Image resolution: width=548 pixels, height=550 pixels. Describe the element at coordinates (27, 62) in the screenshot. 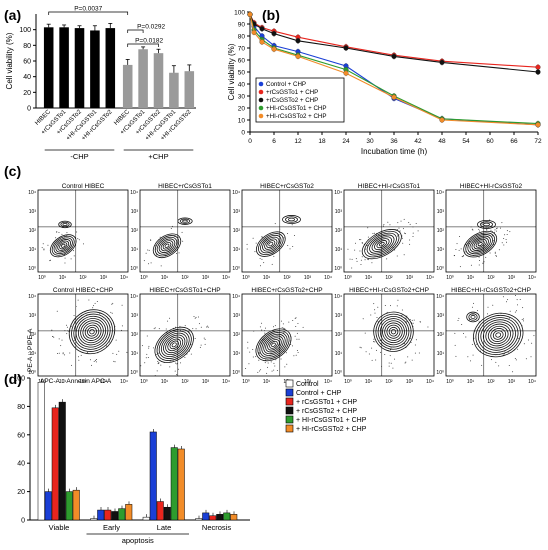

I see `y-tick-label: 60` at that location.